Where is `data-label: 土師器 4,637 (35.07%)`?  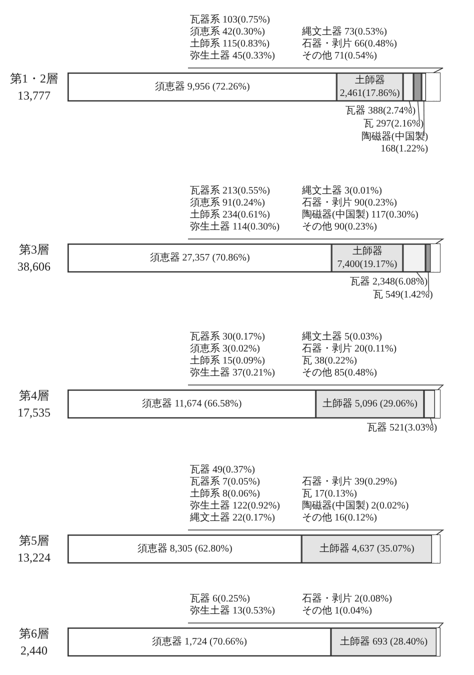 data-label: 土師器 4,637 (35.07%) is located at coordinates (366, 548).